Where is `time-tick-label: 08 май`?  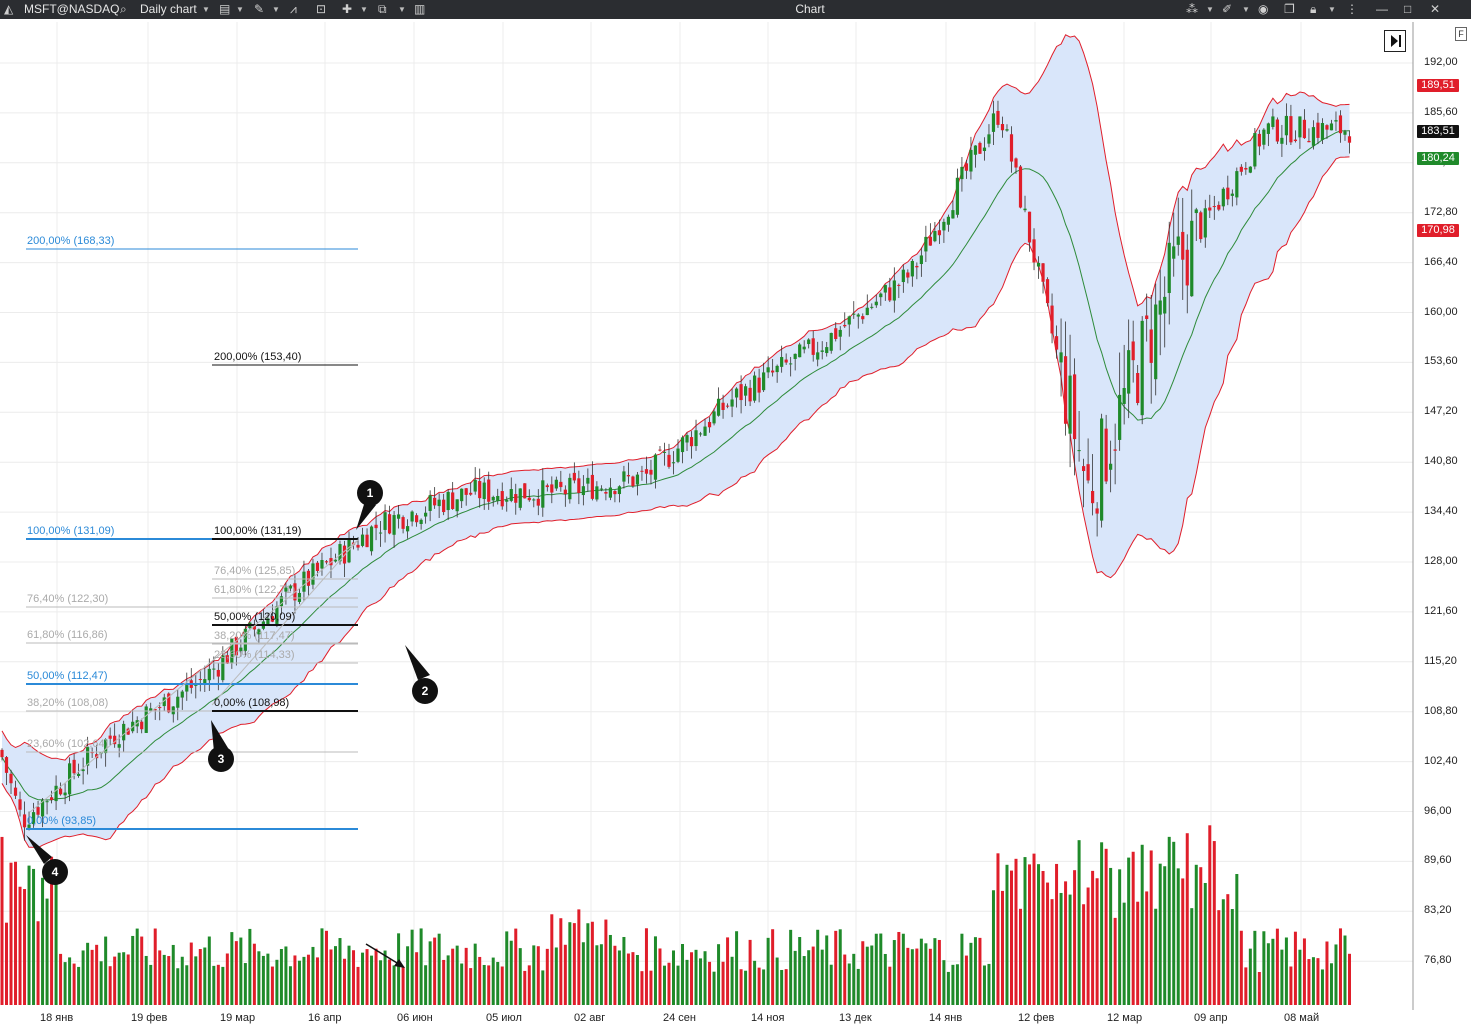 time-tick-label: 08 май is located at coordinates (1302, 1018).